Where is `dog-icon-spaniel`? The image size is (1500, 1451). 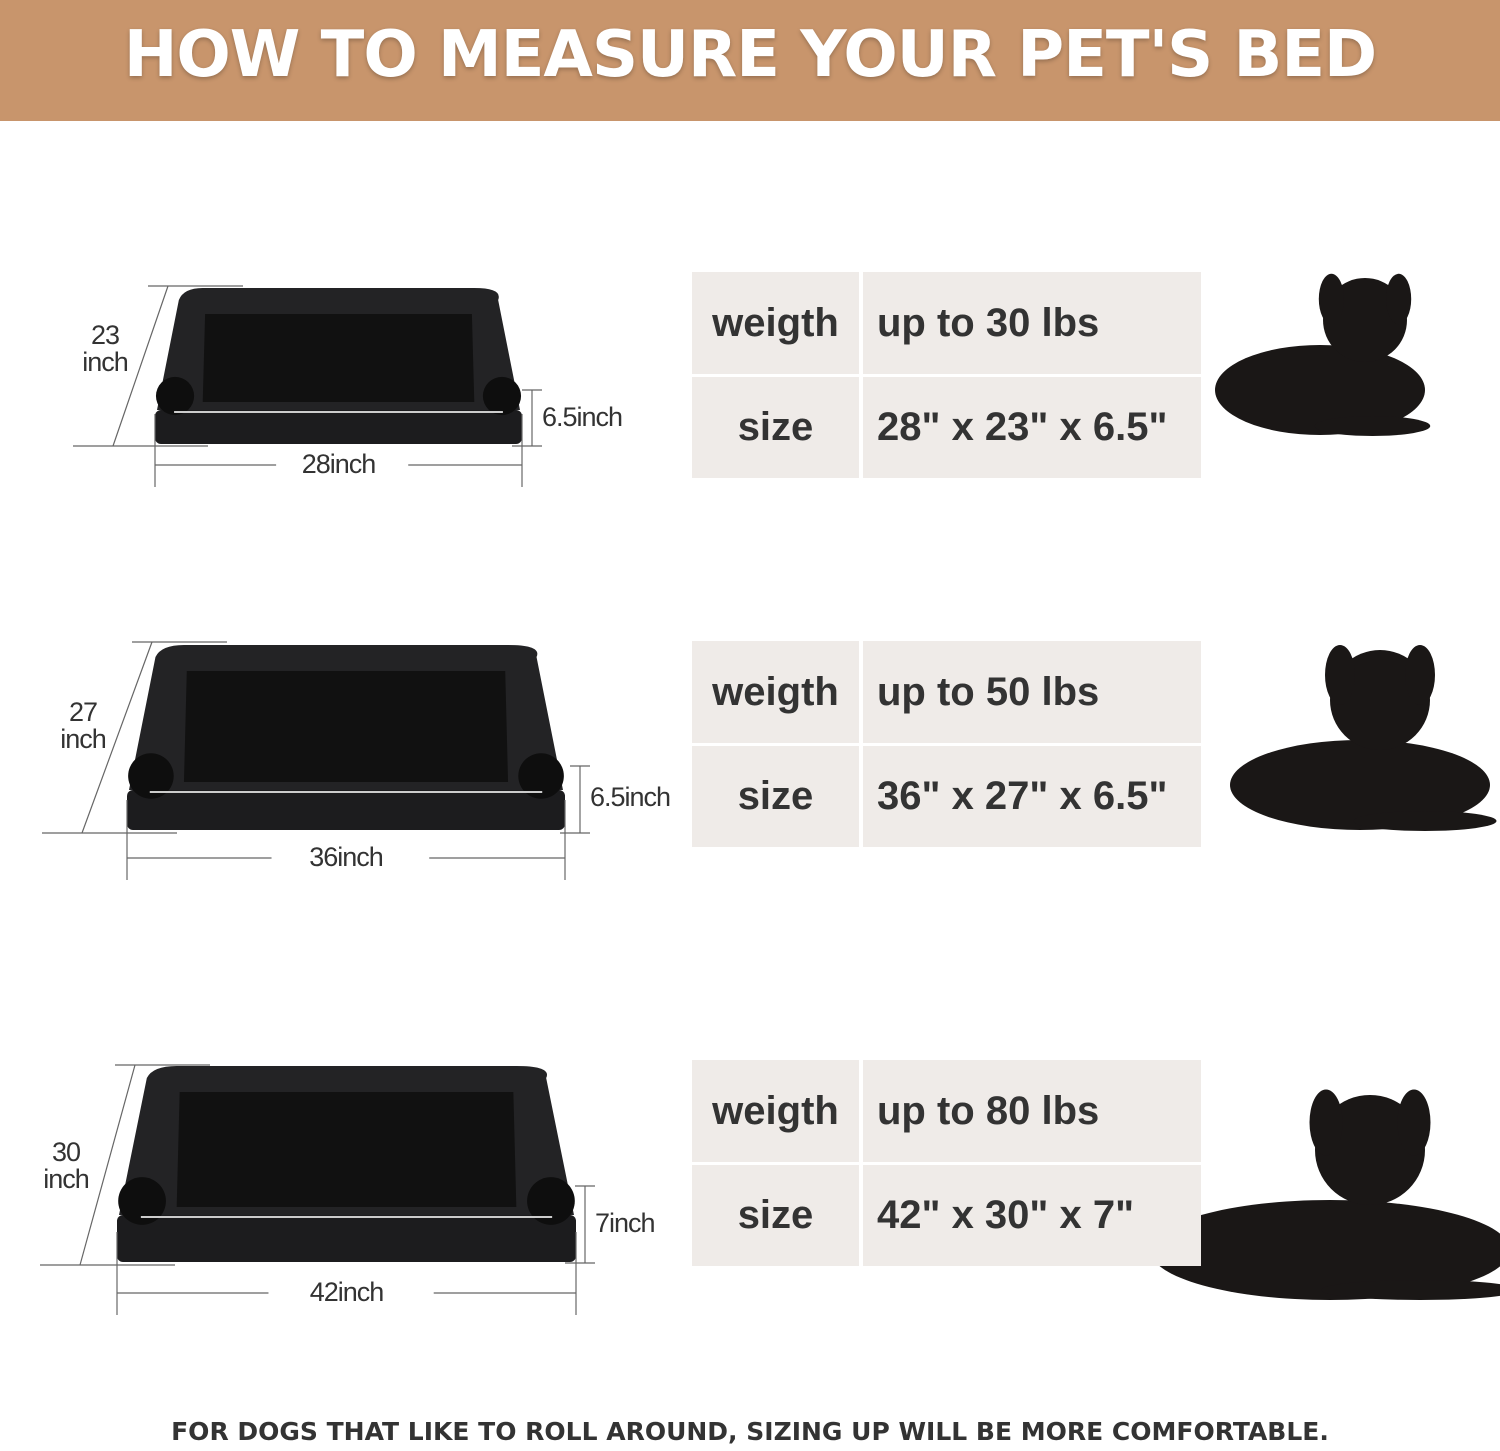 dog-icon-spaniel is located at coordinates (1363, 738).